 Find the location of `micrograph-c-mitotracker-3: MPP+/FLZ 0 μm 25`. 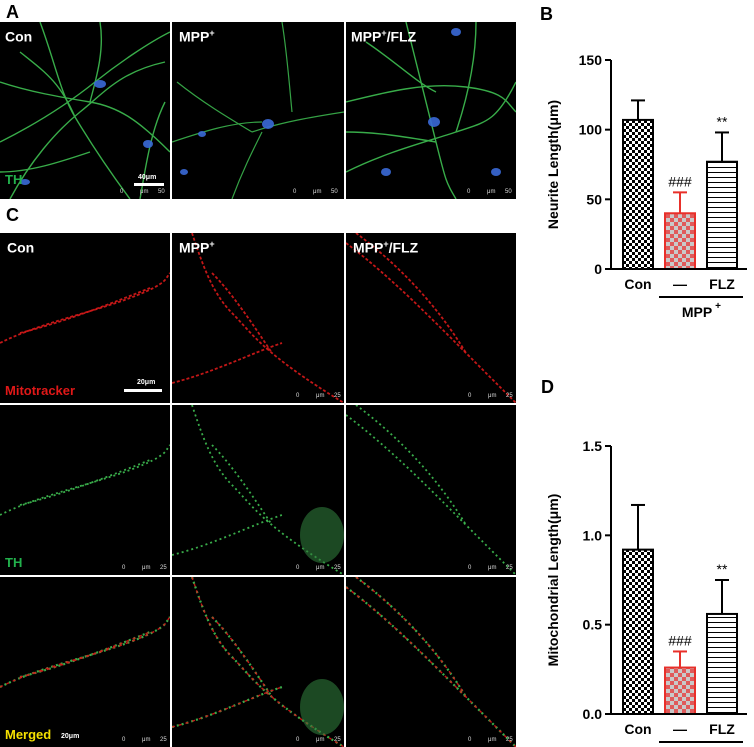

micrograph-c-mitotracker-3: MPP+/FLZ 0 μm 25 is located at coordinates (431, 318).